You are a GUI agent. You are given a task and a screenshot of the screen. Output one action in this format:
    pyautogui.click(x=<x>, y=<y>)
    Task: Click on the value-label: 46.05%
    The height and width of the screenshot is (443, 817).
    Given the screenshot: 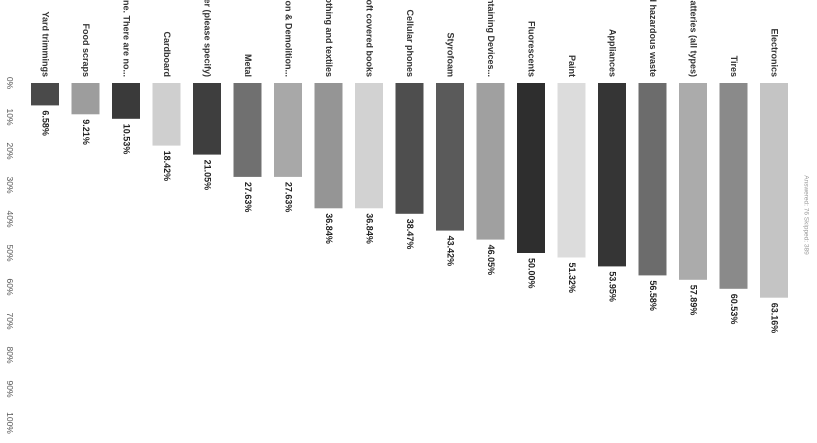 What is the action you would take?
    pyautogui.click(x=491, y=260)
    